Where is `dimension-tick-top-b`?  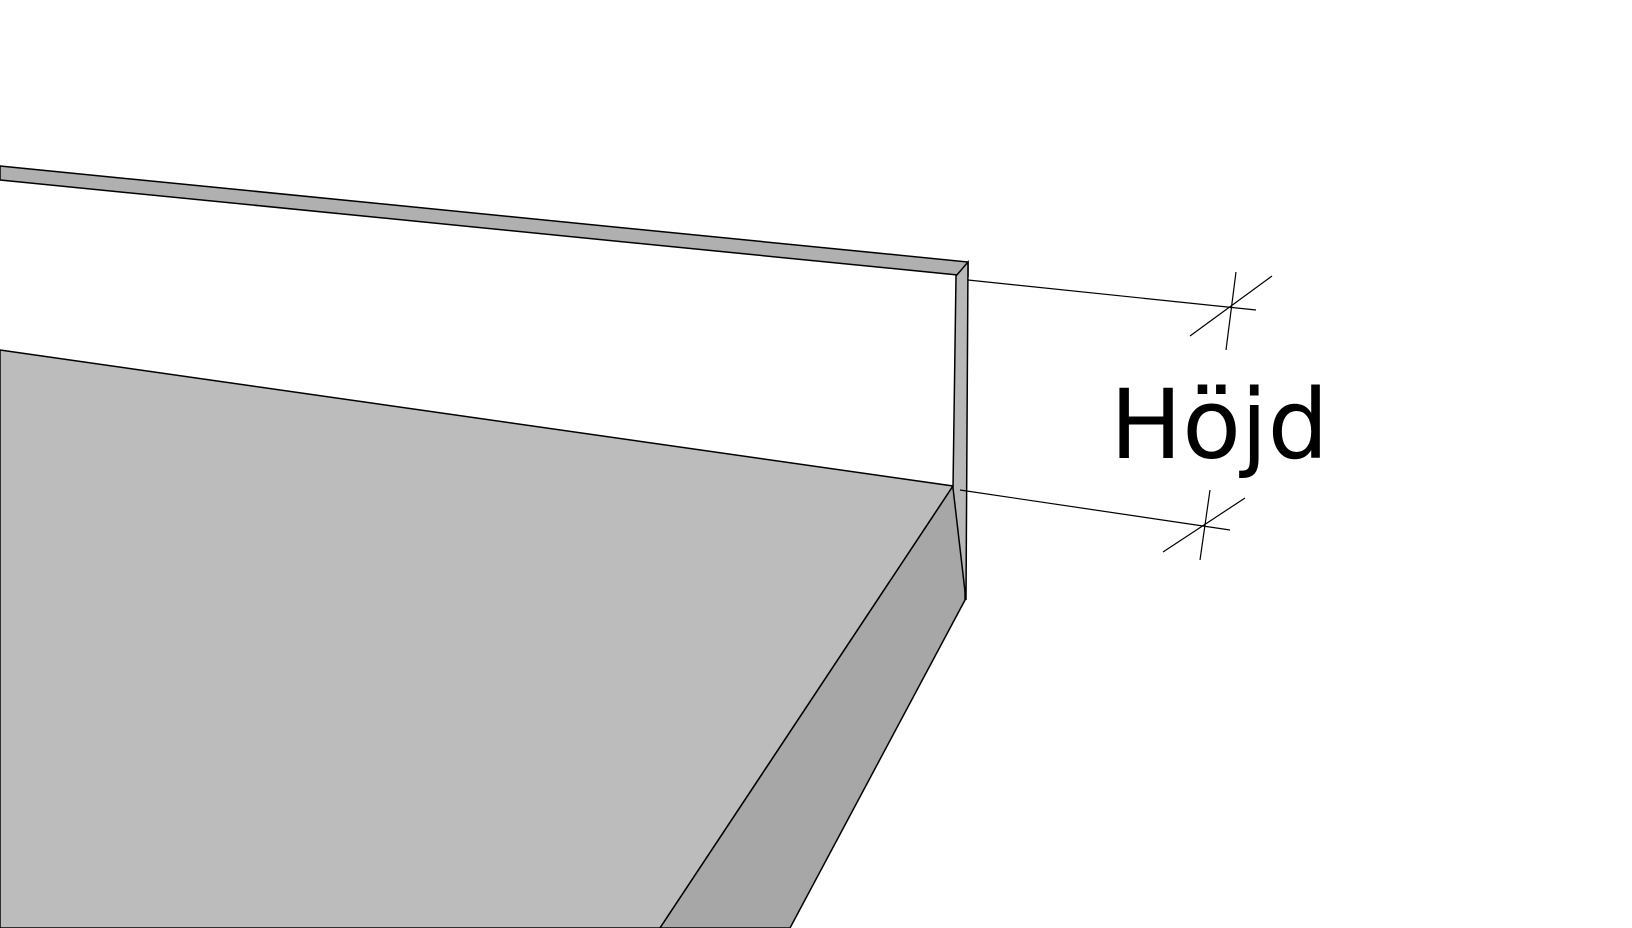 dimension-tick-top-b is located at coordinates (1231, 311).